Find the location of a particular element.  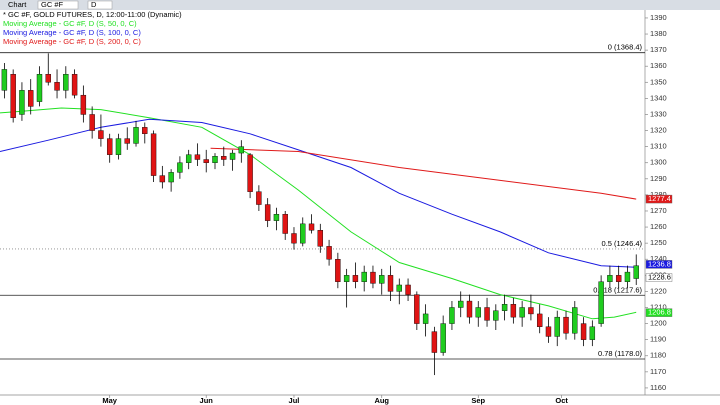

toolbar-interval: D is located at coordinates (94, 4).